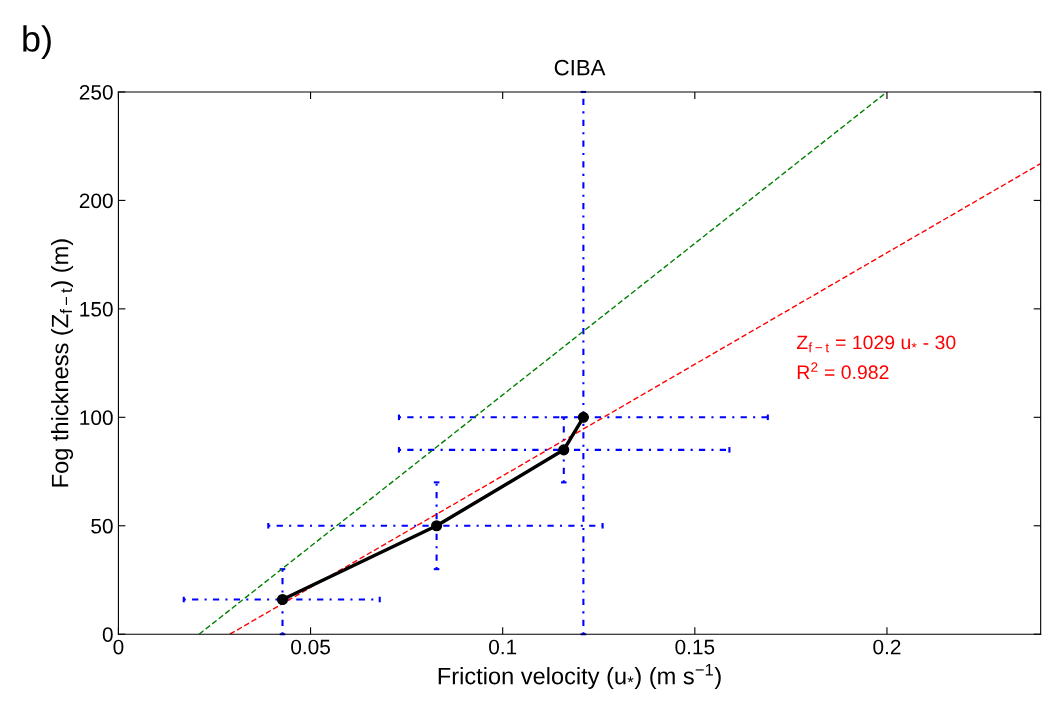 Image resolution: width=1048 pixels, height=724 pixels. I want to click on y-tick-label: 50, so click(102, 526).